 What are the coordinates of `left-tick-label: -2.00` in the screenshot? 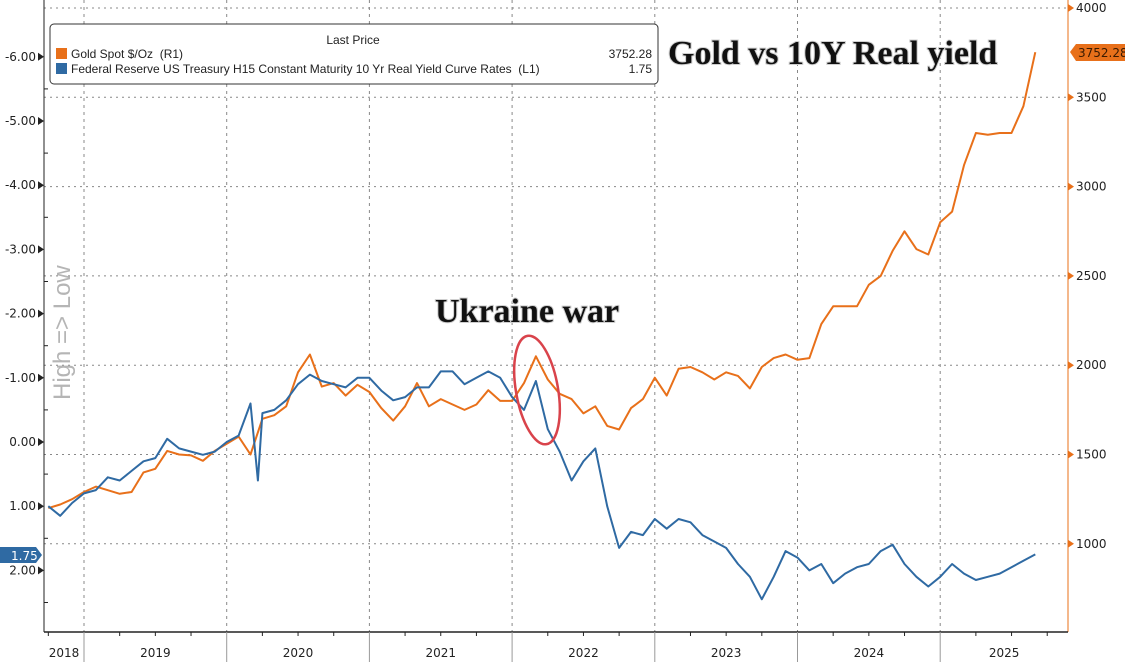 It's located at (20, 314).